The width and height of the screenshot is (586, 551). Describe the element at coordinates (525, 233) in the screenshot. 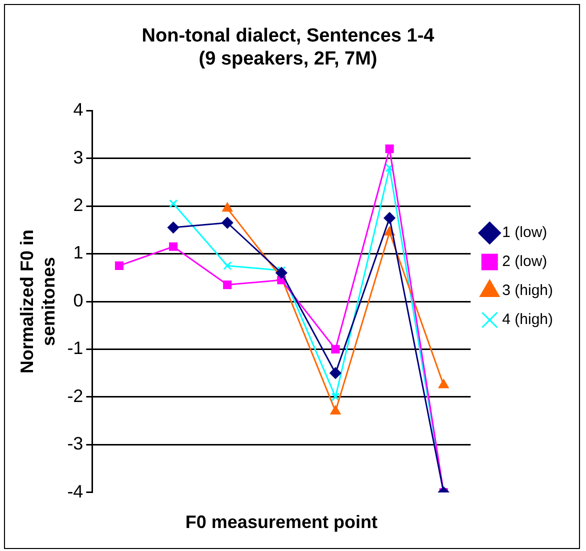

I see `legend-label: 1 (low)` at that location.